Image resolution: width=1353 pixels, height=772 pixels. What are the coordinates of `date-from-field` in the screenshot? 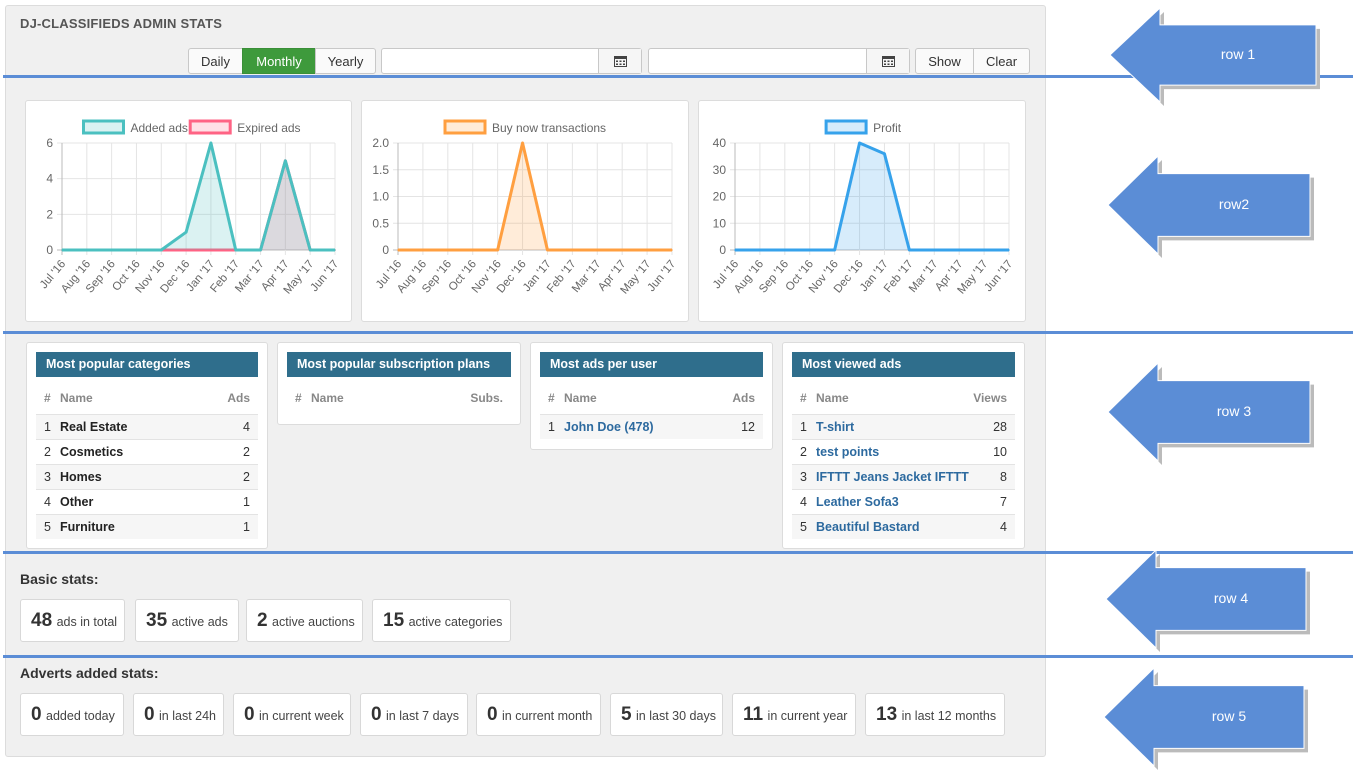 It's located at (511, 61).